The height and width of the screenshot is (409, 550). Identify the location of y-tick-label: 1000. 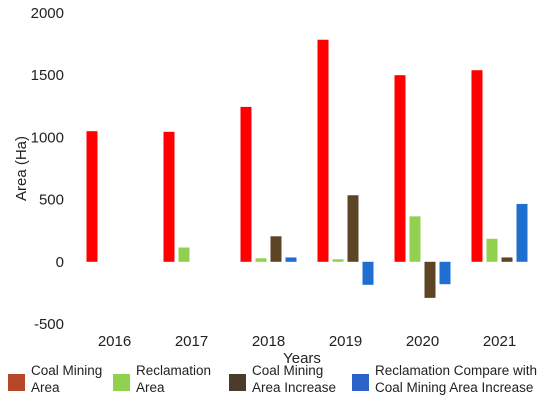
(47, 137).